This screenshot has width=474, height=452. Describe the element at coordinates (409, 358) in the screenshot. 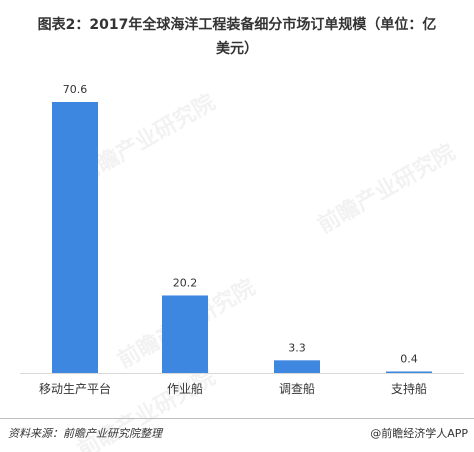

I see `data-label-3: 0.4` at that location.